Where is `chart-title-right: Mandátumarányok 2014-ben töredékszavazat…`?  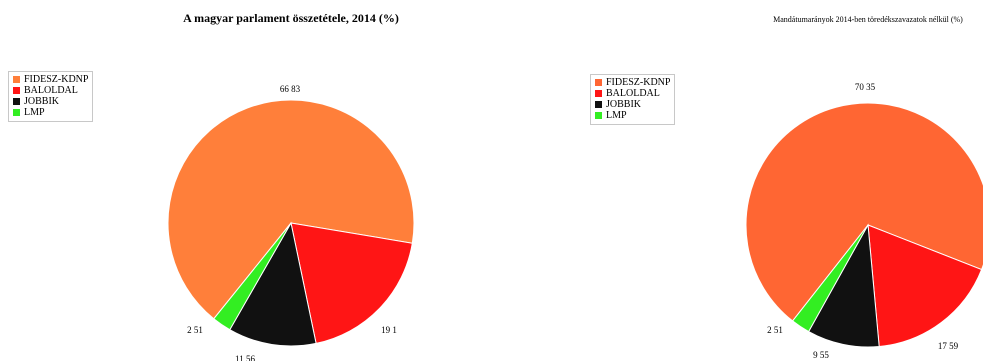
chart-title-right: Mandátumarányok 2014-ben töredékszavazat… is located at coordinates (868, 19).